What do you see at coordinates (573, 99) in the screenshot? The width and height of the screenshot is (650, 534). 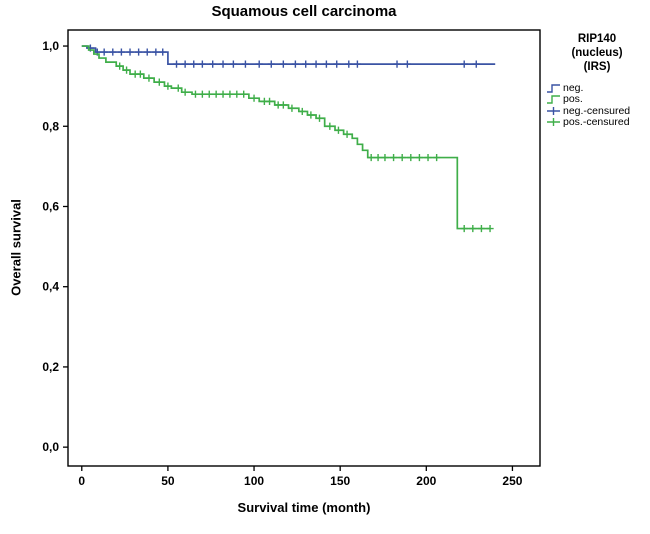 I see `legend-item-label: pos.` at bounding box center [573, 99].